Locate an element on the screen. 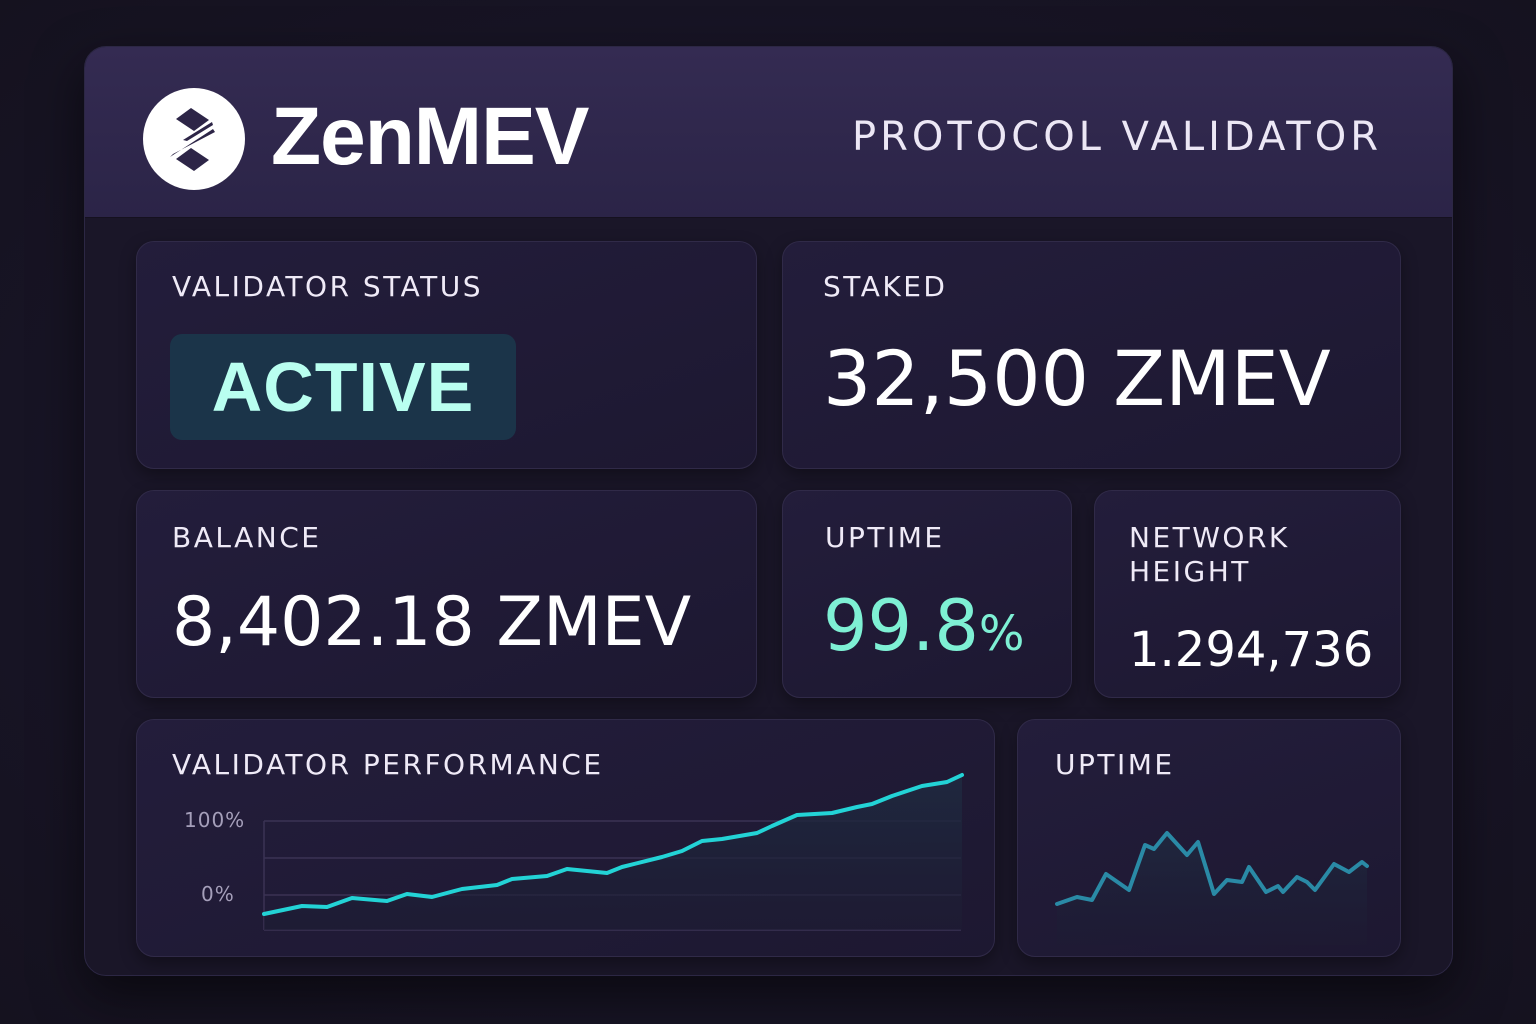 This screenshot has width=1536, height=1024. y-tick-100: 100% is located at coordinates (215, 820).